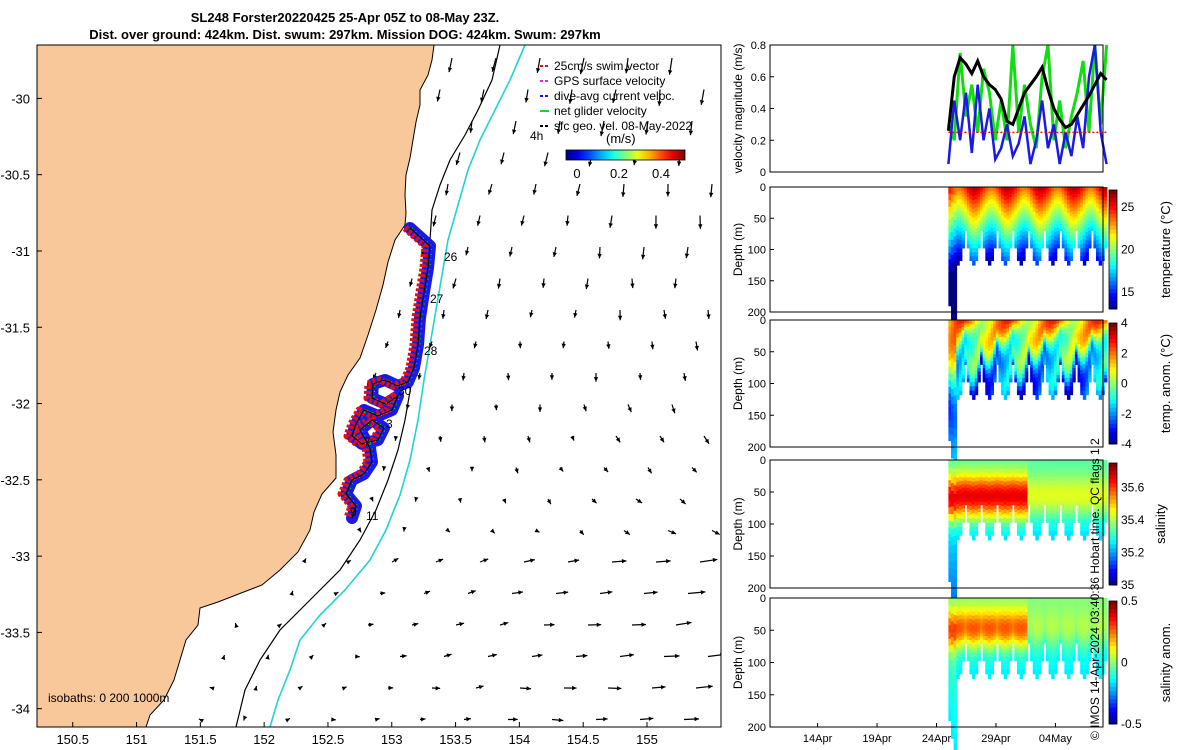 The width and height of the screenshot is (1200, 750). I want to click on velocity-arrow, so click(714, 656).